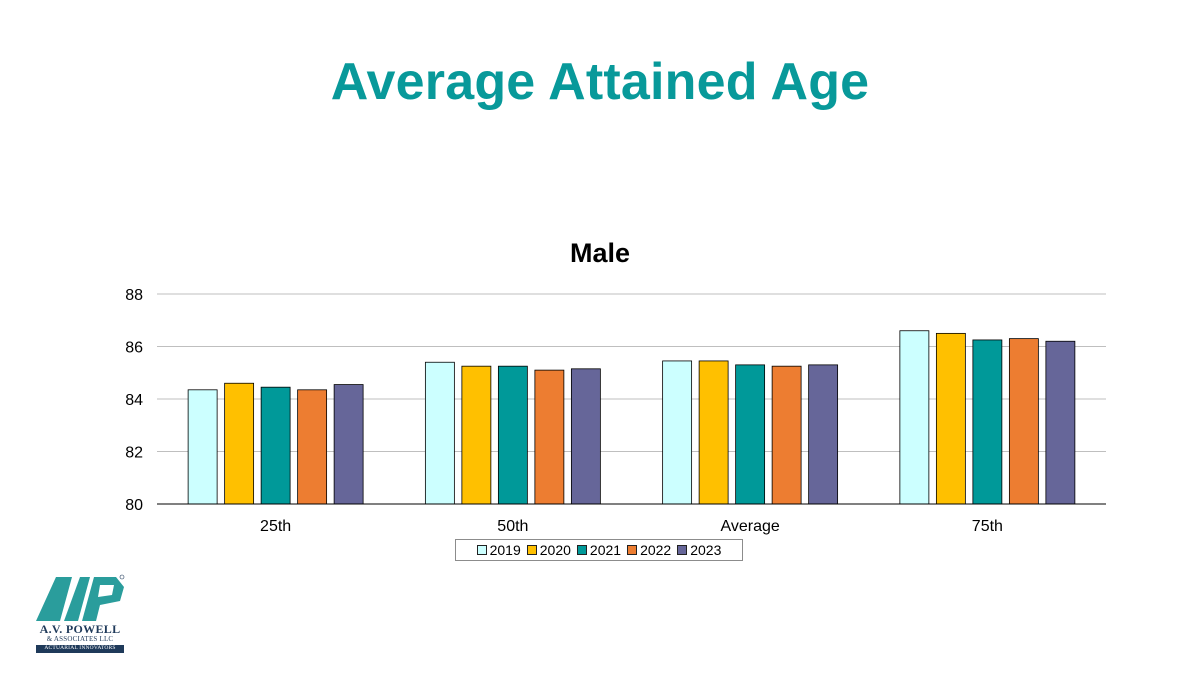 The width and height of the screenshot is (1200, 675). What do you see at coordinates (786, 435) in the screenshot?
I see `bar-2022-average` at bounding box center [786, 435].